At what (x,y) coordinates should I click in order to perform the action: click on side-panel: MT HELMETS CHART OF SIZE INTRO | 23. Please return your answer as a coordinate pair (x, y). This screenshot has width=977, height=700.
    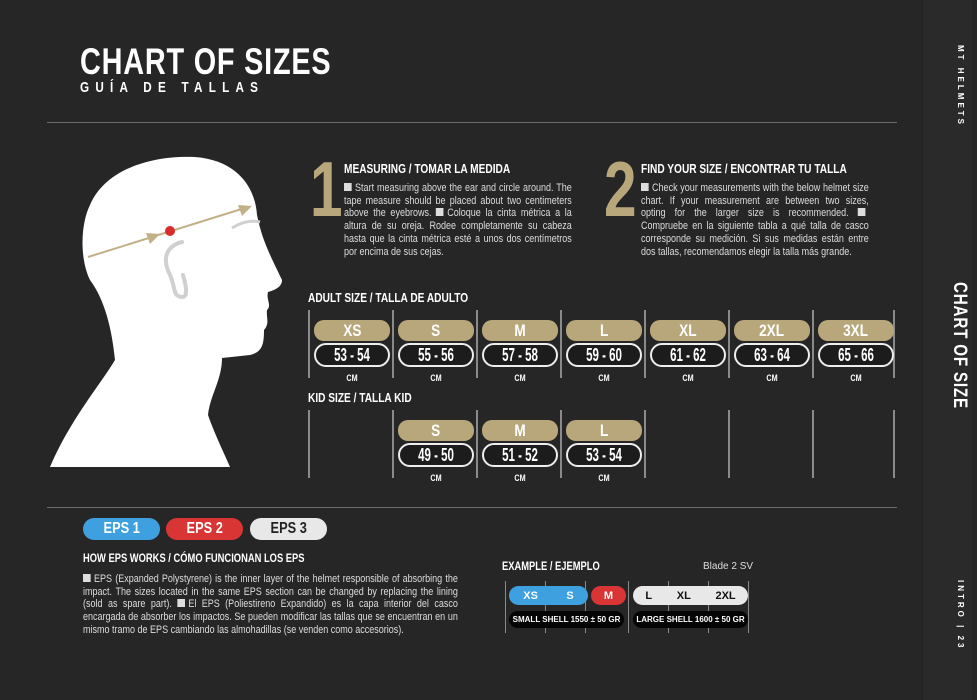
    Looking at the image, I should click on (947, 350).